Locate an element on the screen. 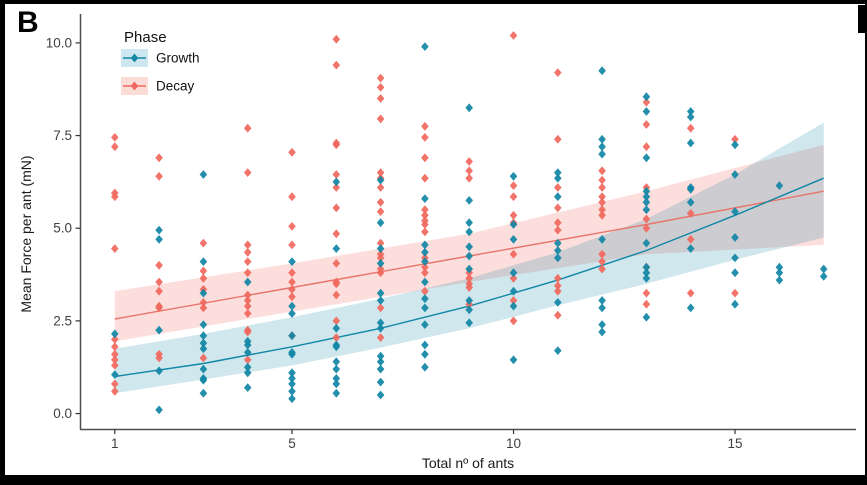  legend-label-decay: Decay is located at coordinates (175, 86).